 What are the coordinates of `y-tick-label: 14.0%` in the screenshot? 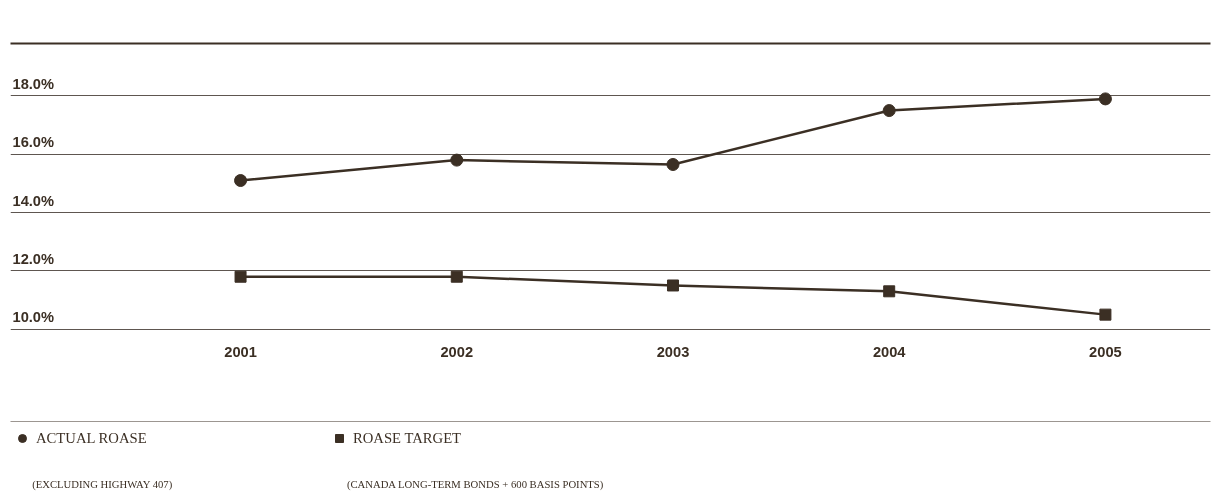 It's located at (33, 200).